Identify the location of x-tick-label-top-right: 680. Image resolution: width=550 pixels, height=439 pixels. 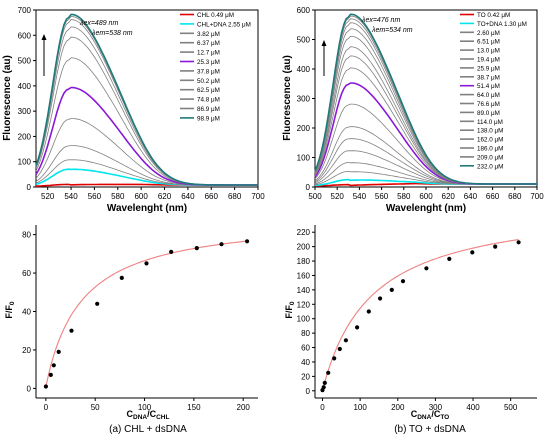
(515, 196).